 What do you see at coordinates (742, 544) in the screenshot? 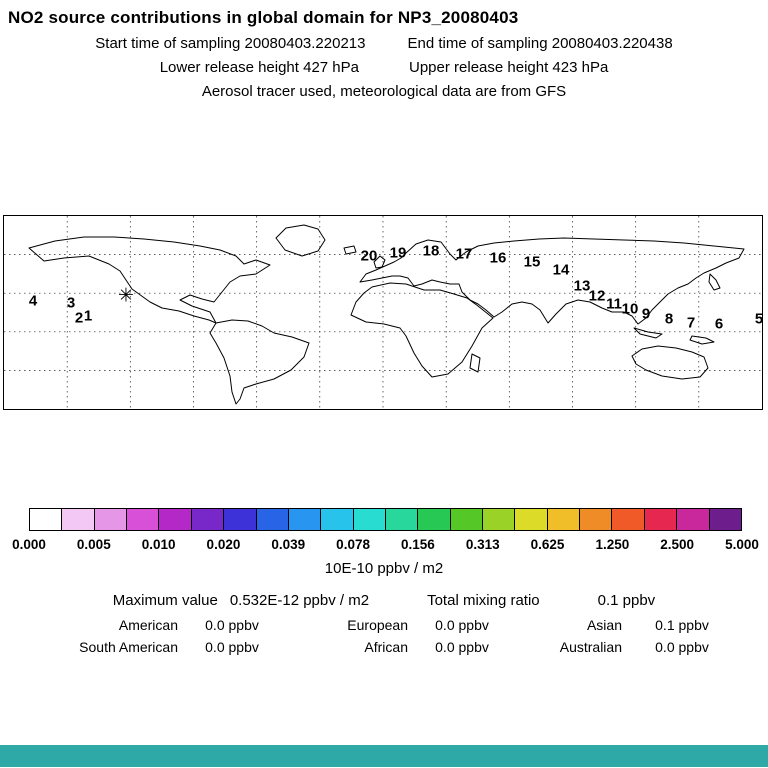
I see `colorbar-tick: 5.000` at bounding box center [742, 544].